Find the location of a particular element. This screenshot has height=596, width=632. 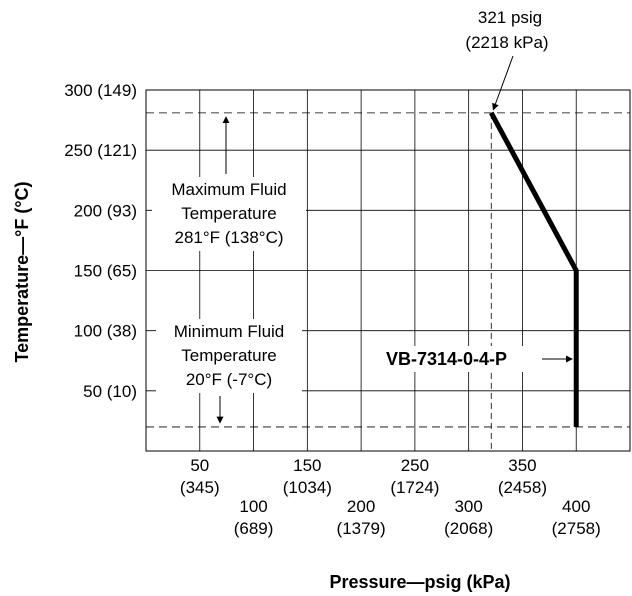

x-tick-sublabel-400: (2758) is located at coordinates (576, 528).